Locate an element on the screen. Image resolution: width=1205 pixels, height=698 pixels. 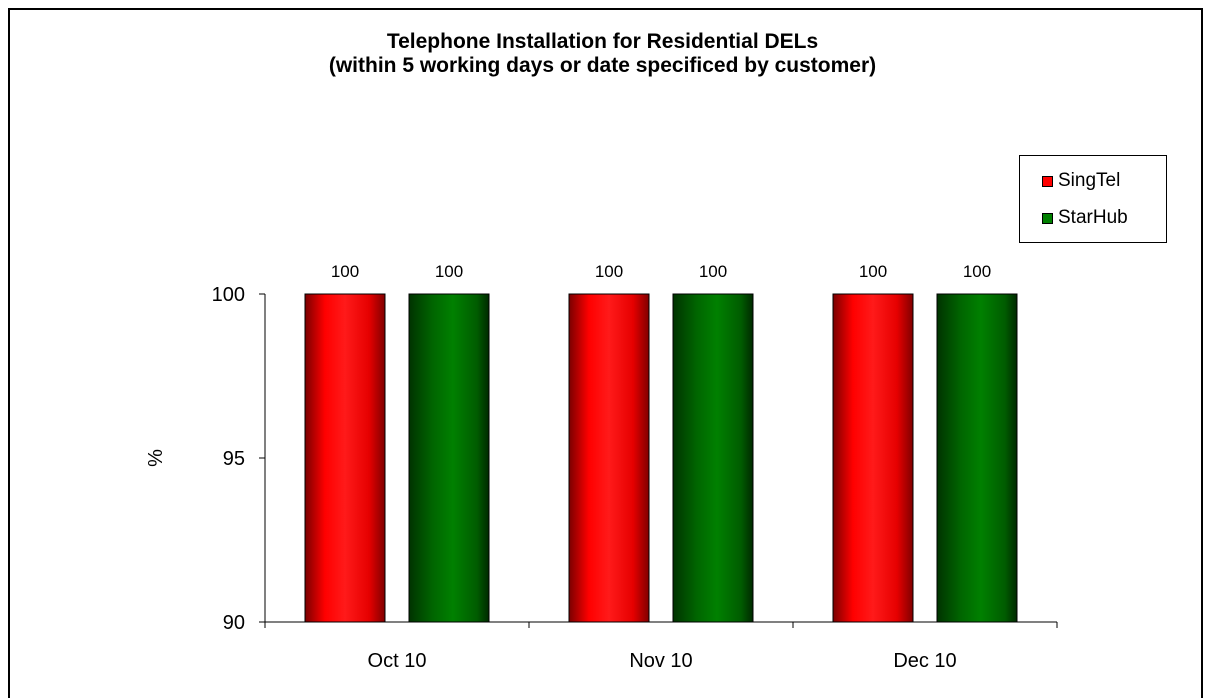
y-tick-label: 95 is located at coordinates (234, 459).